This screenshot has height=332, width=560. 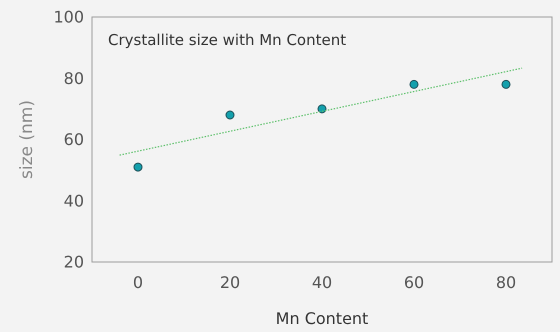 What do you see at coordinates (506, 282) in the screenshot?
I see `x-tick-label: 80` at bounding box center [506, 282].